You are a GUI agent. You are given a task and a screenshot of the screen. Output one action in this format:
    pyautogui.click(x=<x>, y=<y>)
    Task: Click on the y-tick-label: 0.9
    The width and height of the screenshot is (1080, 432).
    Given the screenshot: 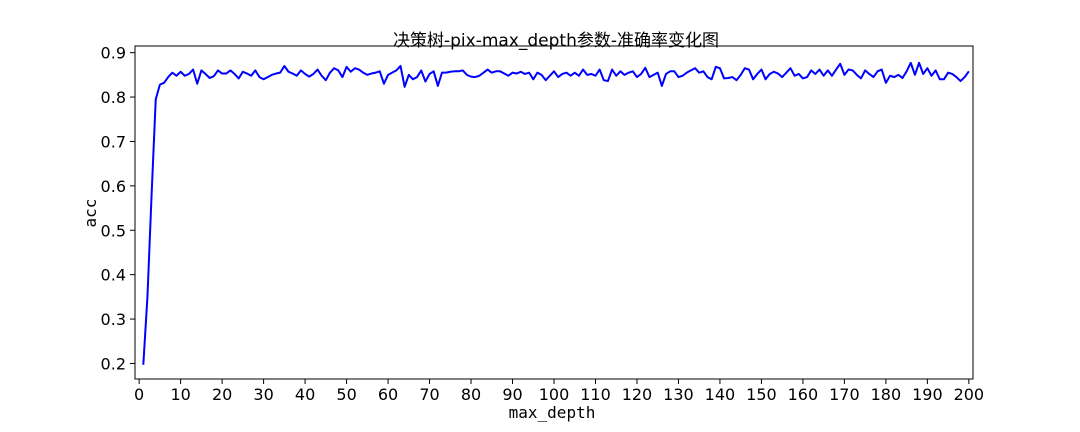 What is the action you would take?
    pyautogui.click(x=113, y=53)
    